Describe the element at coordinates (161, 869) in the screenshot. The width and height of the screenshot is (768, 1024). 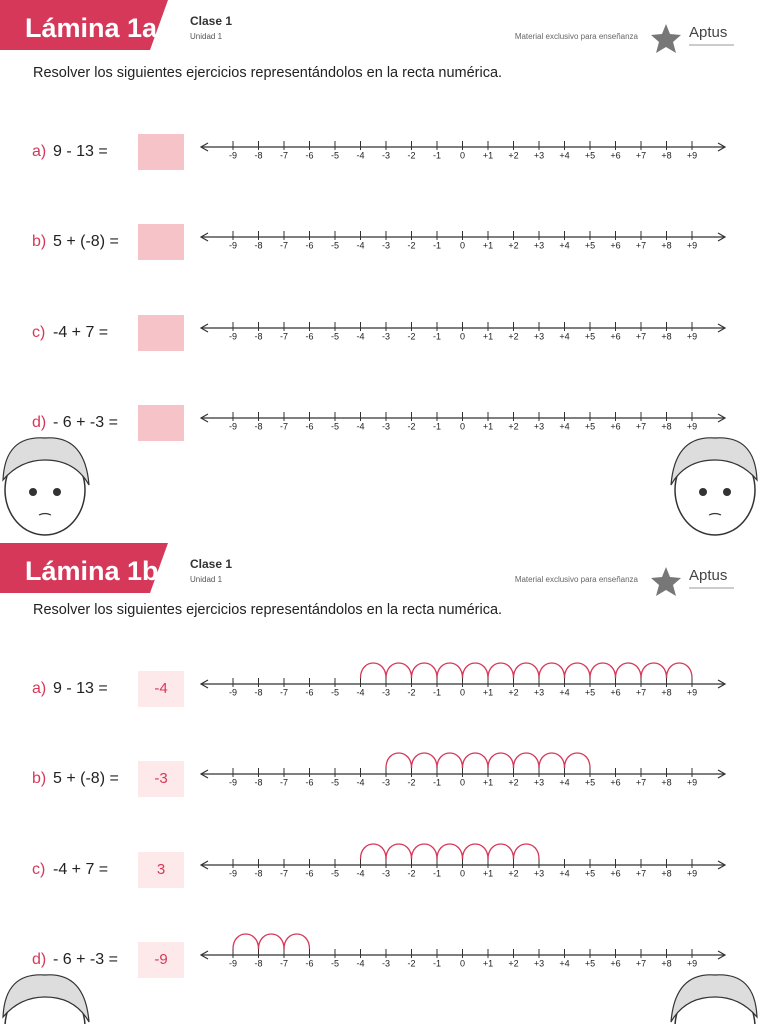
I see `answer: 3` at that location.